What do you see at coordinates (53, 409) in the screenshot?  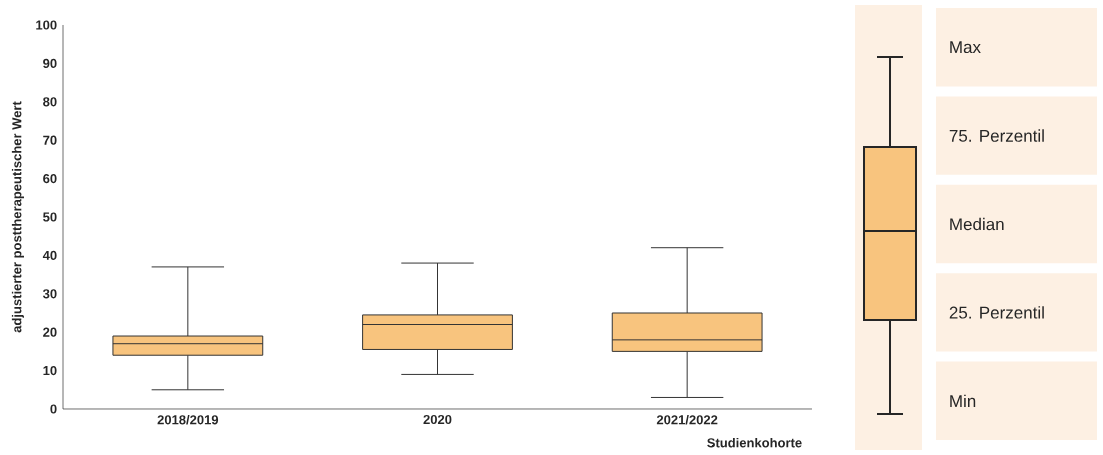 I see `y-tick-label: 0` at bounding box center [53, 409].